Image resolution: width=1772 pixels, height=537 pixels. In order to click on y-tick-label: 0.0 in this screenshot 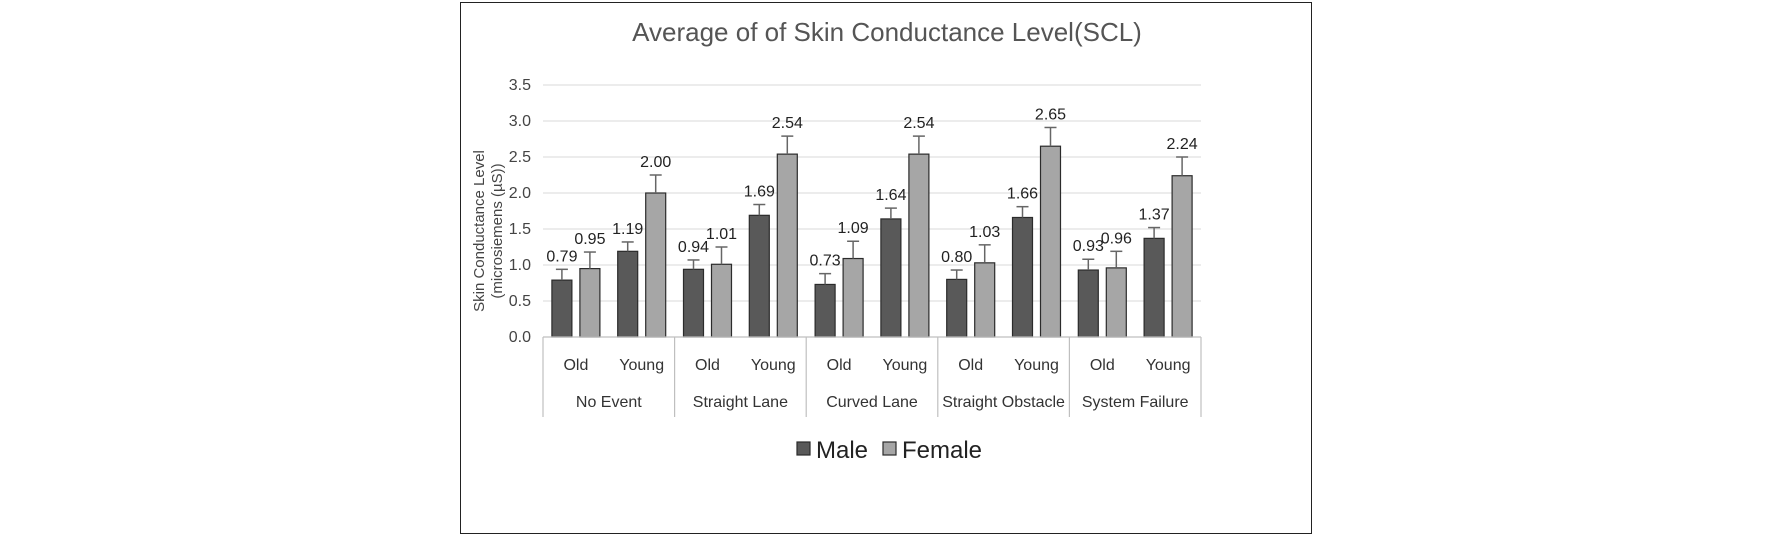, I will do `click(520, 337)`.